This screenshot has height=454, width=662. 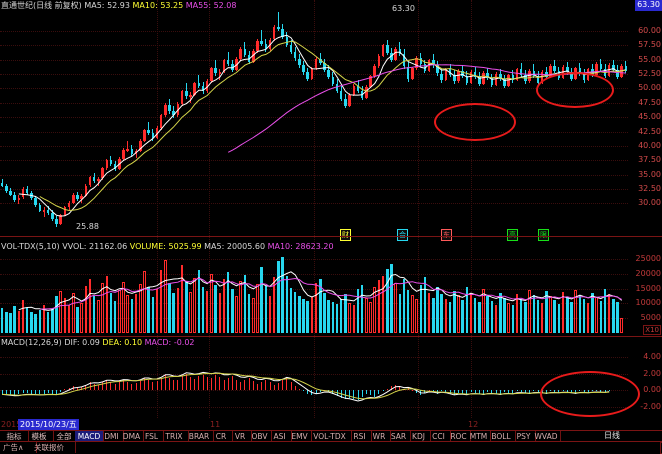 I want to click on peak-price-label: 63.30, so click(x=403, y=8).